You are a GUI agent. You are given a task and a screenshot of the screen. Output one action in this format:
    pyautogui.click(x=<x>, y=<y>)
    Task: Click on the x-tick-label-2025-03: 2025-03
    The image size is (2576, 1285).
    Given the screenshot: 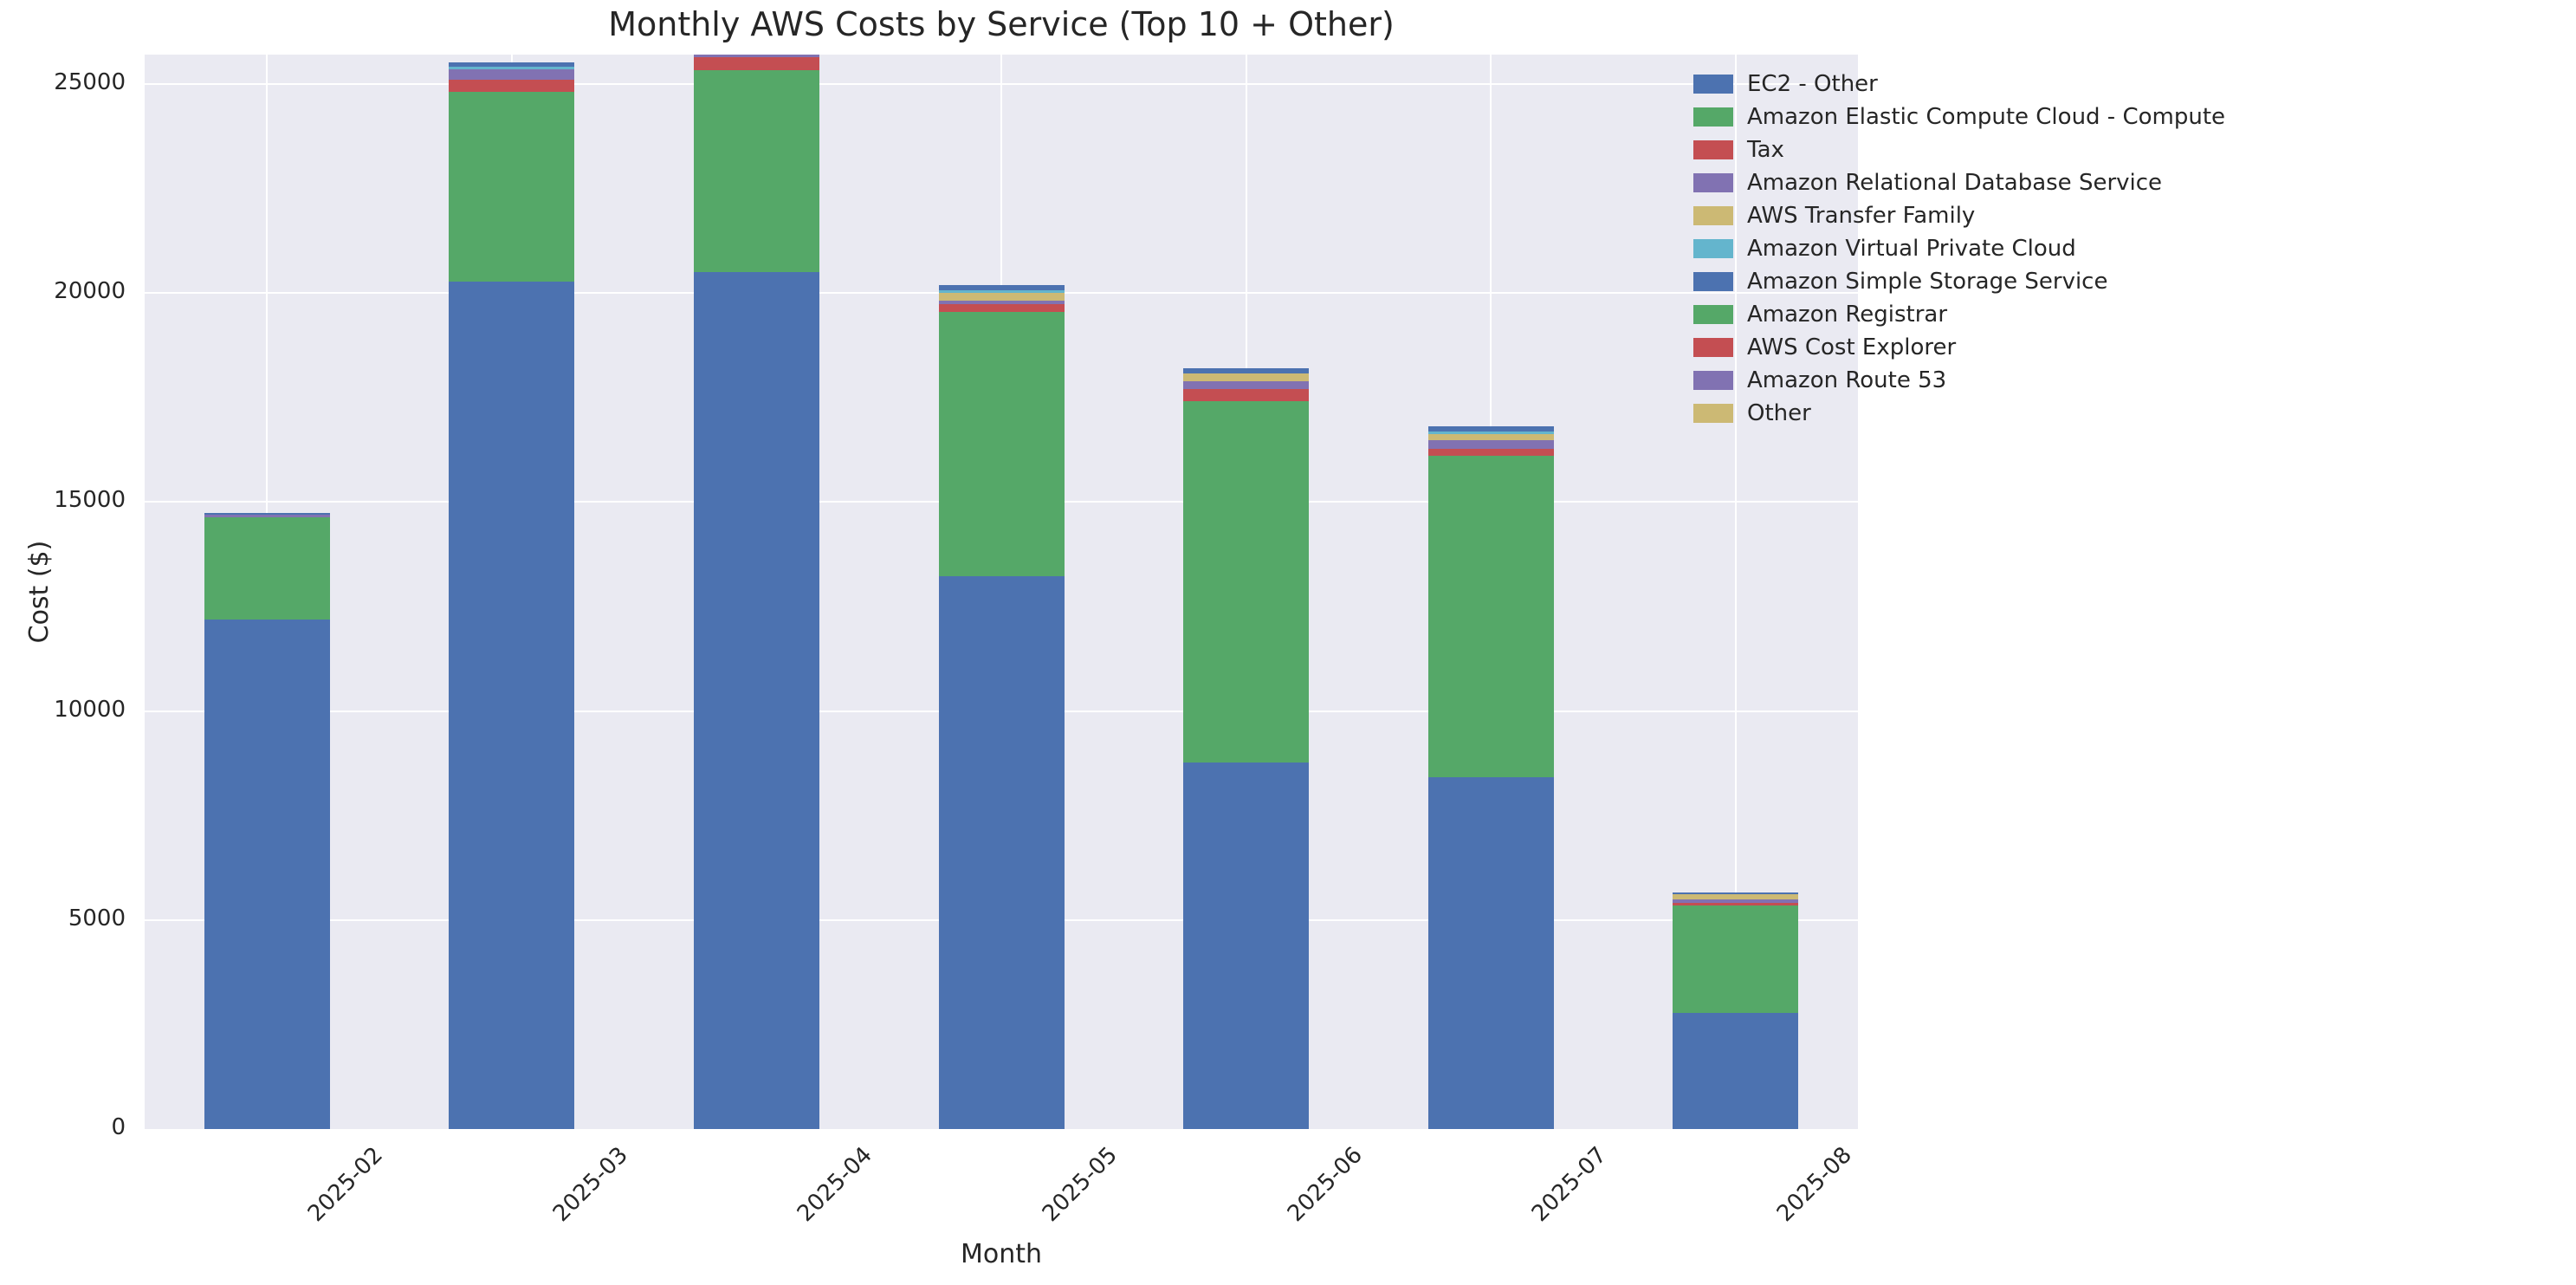 What is the action you would take?
    pyautogui.click(x=590, y=1185)
    